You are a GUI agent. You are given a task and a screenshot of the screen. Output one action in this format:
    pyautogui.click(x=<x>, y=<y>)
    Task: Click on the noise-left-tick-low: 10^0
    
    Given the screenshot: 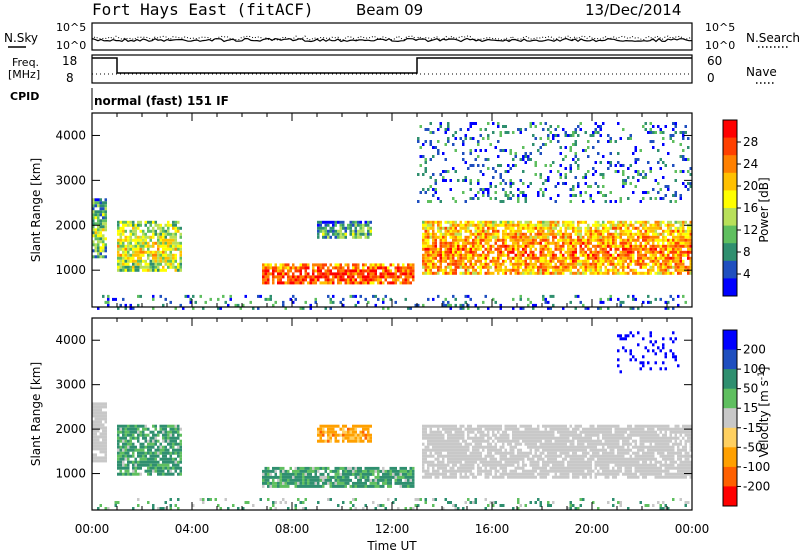 What is the action you would take?
    pyautogui.click(x=71, y=45)
    